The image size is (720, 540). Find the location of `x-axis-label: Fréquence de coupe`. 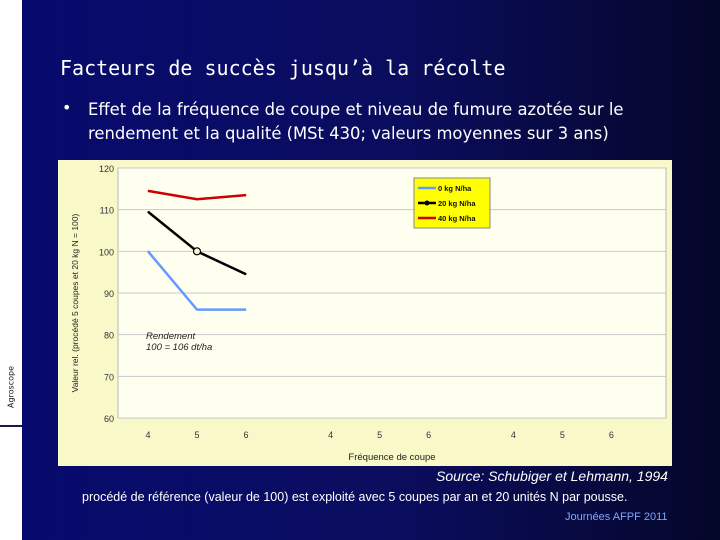

x-axis-label: Fréquence de coupe is located at coordinates (391, 457).